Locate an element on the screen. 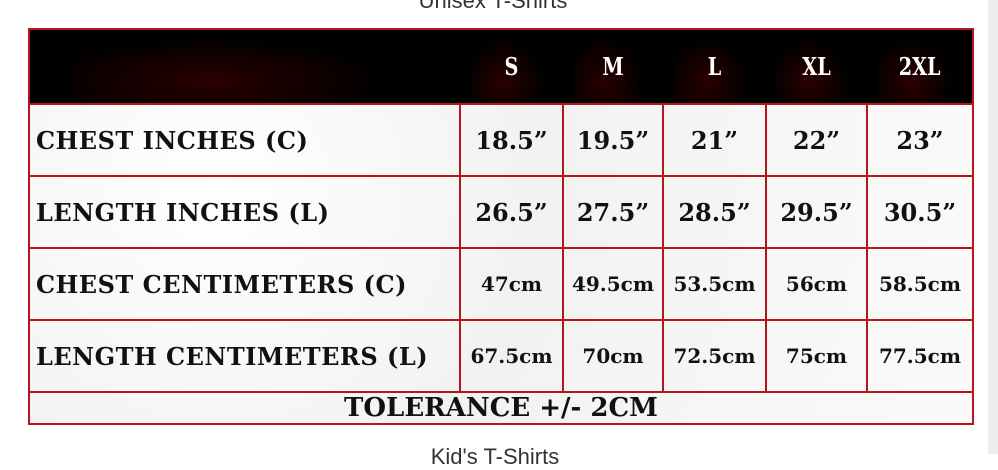  measurement-cell: 28.5” is located at coordinates (714, 212).